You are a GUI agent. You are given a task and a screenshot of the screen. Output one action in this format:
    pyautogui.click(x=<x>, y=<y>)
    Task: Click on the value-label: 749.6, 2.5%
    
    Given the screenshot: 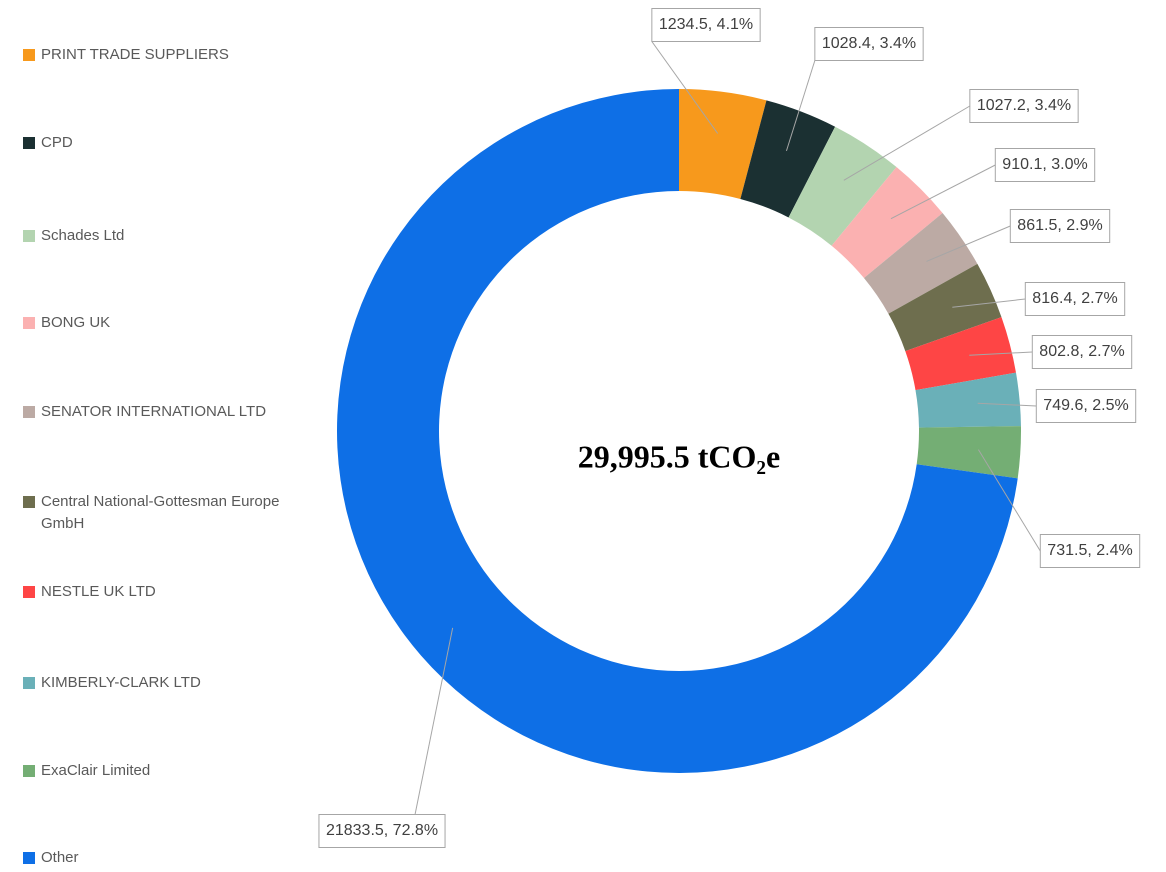 What is the action you would take?
    pyautogui.click(x=1085, y=405)
    